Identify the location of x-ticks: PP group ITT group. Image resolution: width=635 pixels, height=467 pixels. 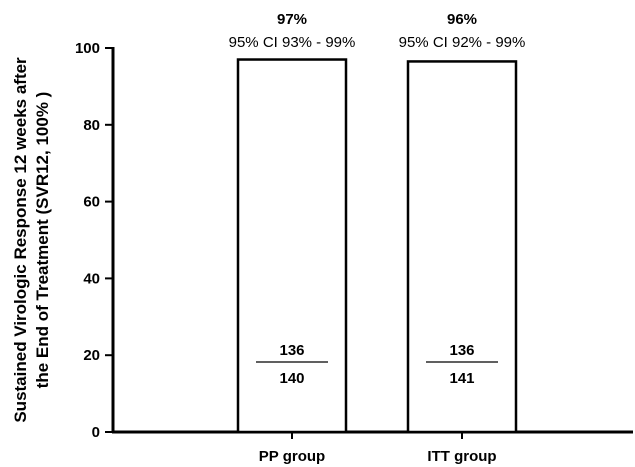
(378, 448).